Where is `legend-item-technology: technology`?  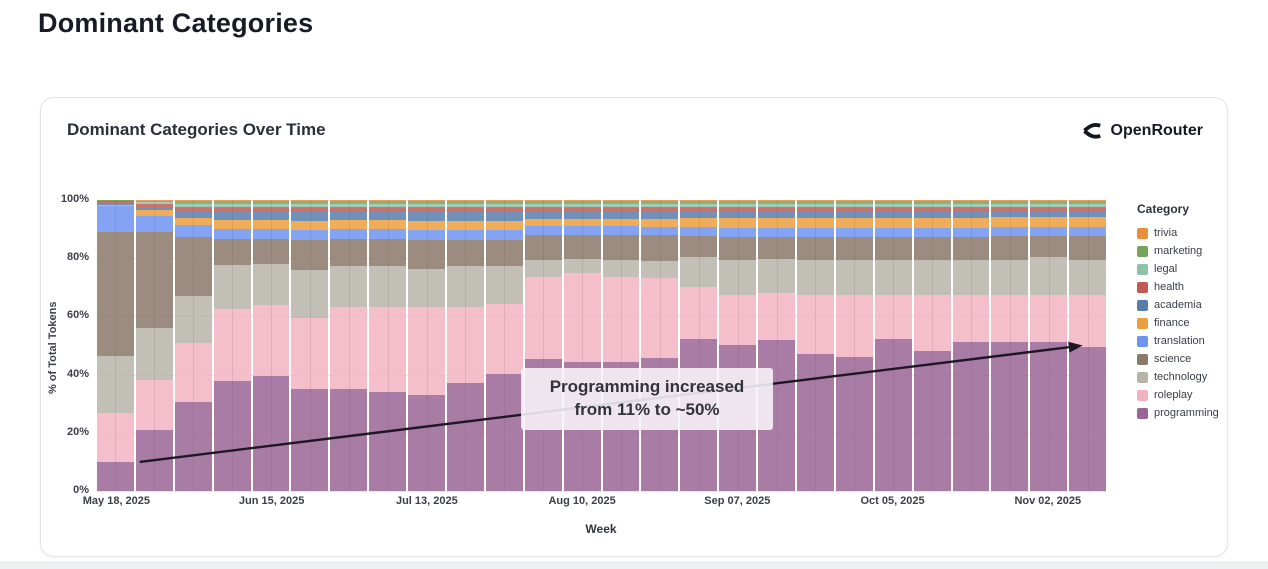
legend-item-technology: technology is located at coordinates (1183, 377).